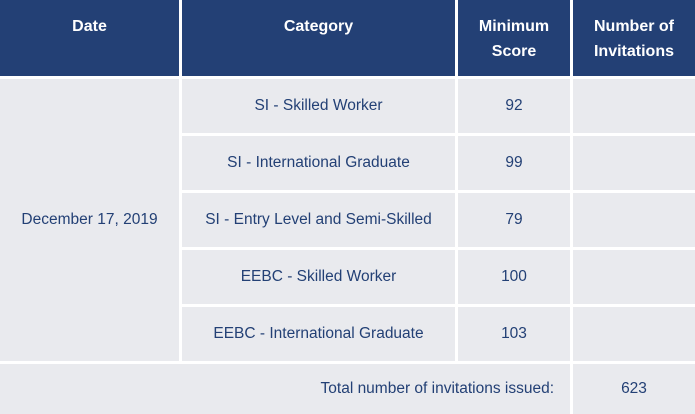 The image size is (695, 414). I want to click on header-category: Category, so click(318, 38).